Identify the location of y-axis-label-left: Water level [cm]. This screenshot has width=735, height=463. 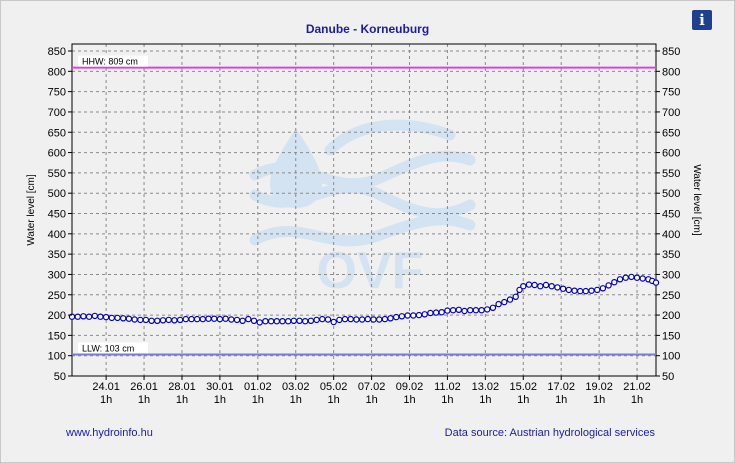
(31, 210).